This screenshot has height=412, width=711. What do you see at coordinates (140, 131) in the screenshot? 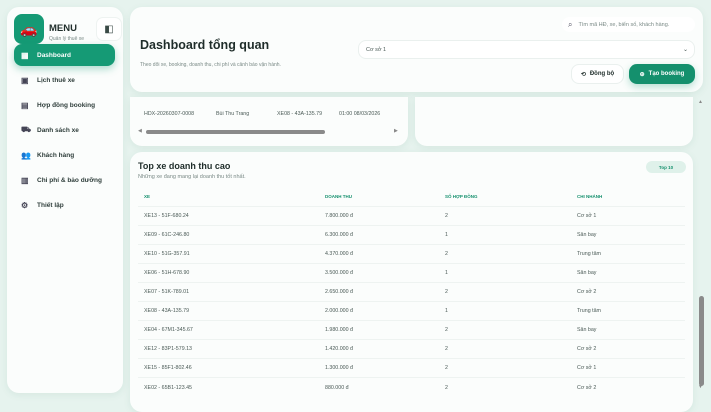
I see `scroll-left-icon: ◀` at bounding box center [140, 131].